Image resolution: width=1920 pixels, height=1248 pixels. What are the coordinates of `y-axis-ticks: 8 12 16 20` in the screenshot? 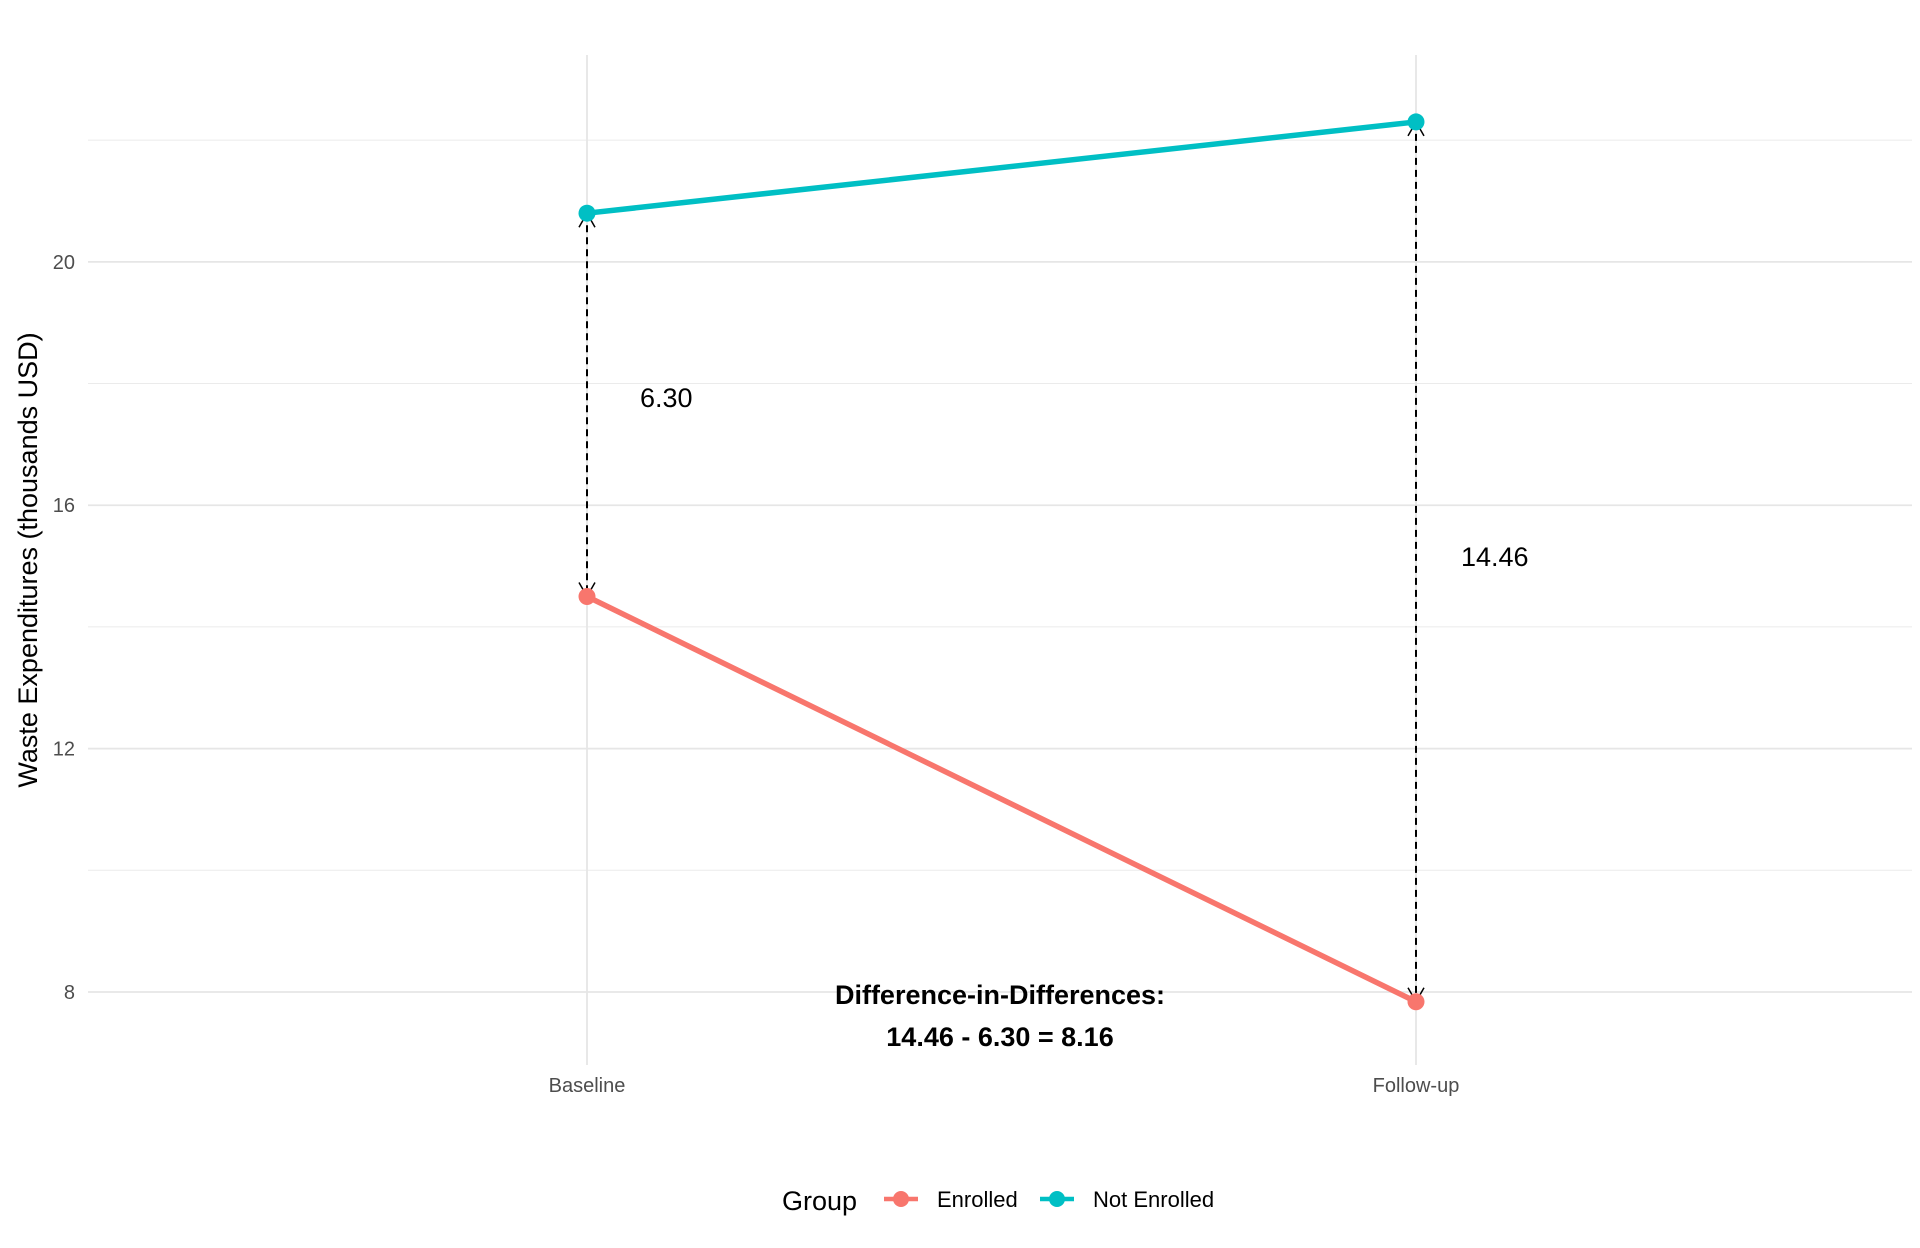 It's located at (64, 628).